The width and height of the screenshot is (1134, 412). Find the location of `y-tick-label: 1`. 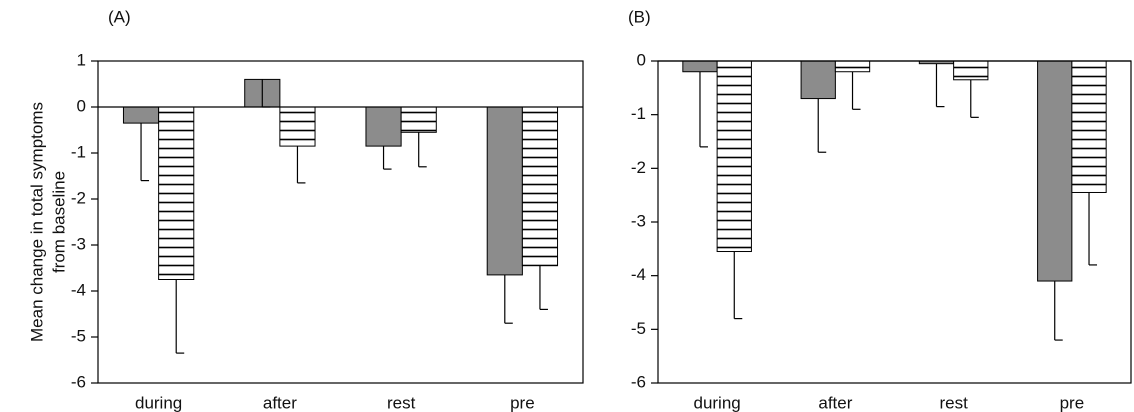

y-tick-label: 1 is located at coordinates (81, 59).